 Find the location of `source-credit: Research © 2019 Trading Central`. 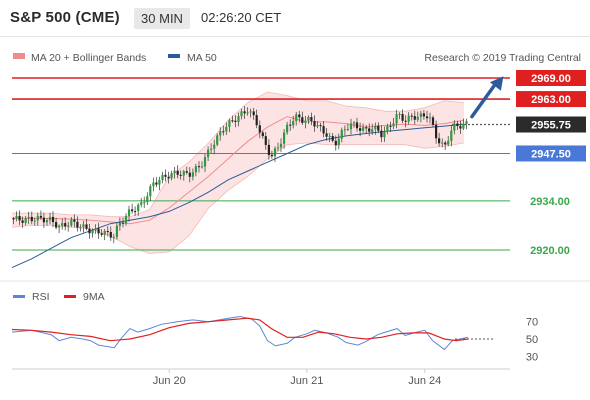

source-credit: Research © 2019 Trading Central is located at coordinates (502, 58).